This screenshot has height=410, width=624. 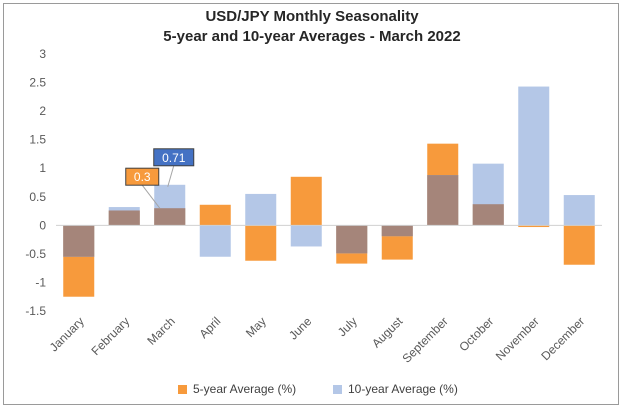 I want to click on x-tick-label-june: June, so click(x=300, y=328).